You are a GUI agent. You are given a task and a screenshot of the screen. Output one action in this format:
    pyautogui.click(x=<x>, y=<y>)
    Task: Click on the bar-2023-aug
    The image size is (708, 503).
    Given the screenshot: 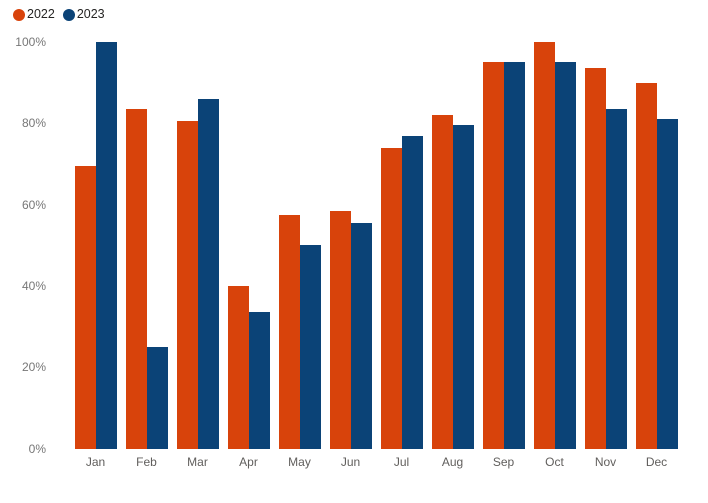 What is the action you would take?
    pyautogui.click(x=463, y=287)
    